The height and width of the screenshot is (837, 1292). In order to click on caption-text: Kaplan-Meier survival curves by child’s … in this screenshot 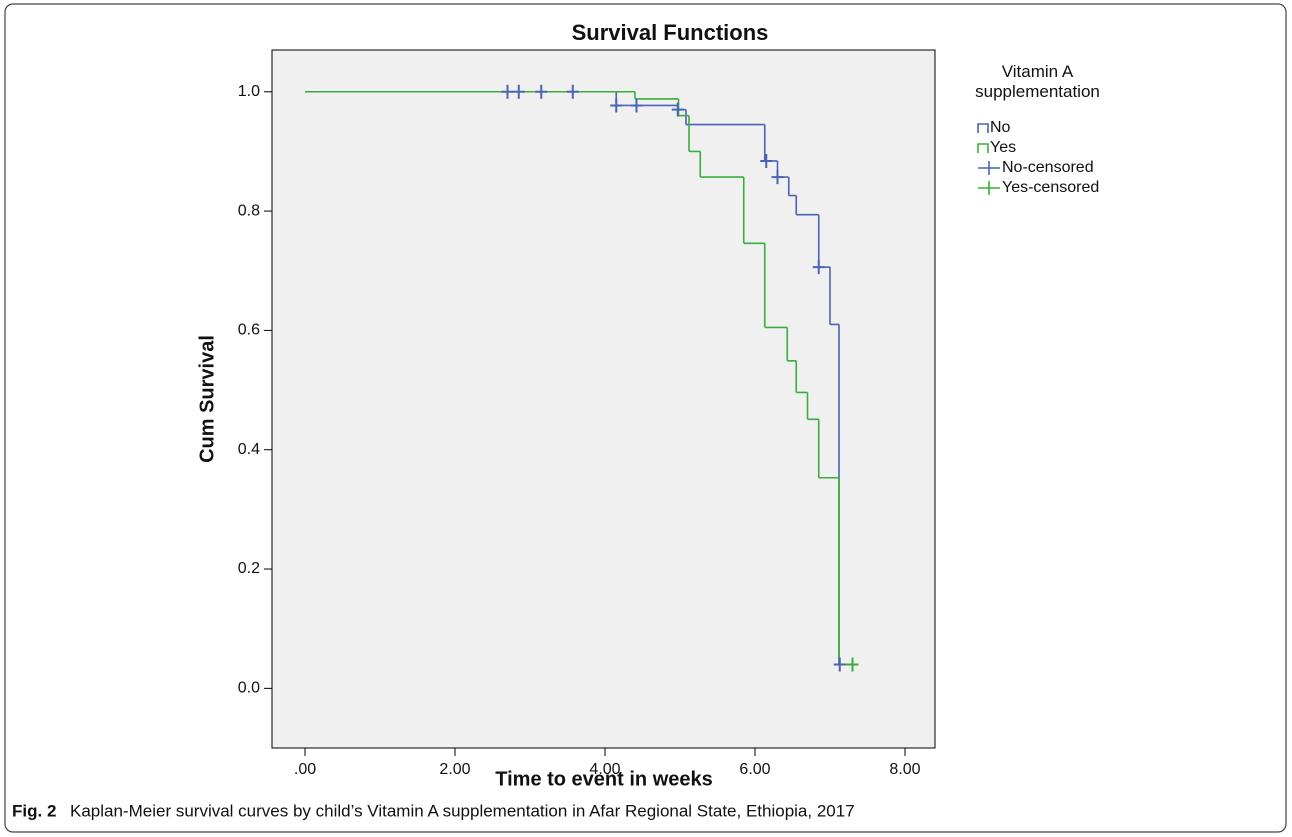, I will do `click(462, 810)`.